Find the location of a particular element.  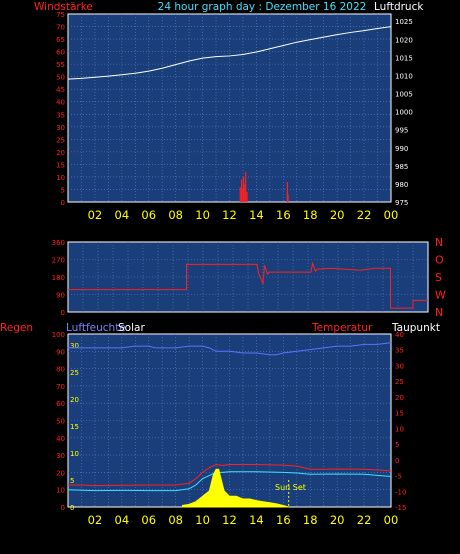

right-tick-label: 5 is located at coordinates (397, 445).